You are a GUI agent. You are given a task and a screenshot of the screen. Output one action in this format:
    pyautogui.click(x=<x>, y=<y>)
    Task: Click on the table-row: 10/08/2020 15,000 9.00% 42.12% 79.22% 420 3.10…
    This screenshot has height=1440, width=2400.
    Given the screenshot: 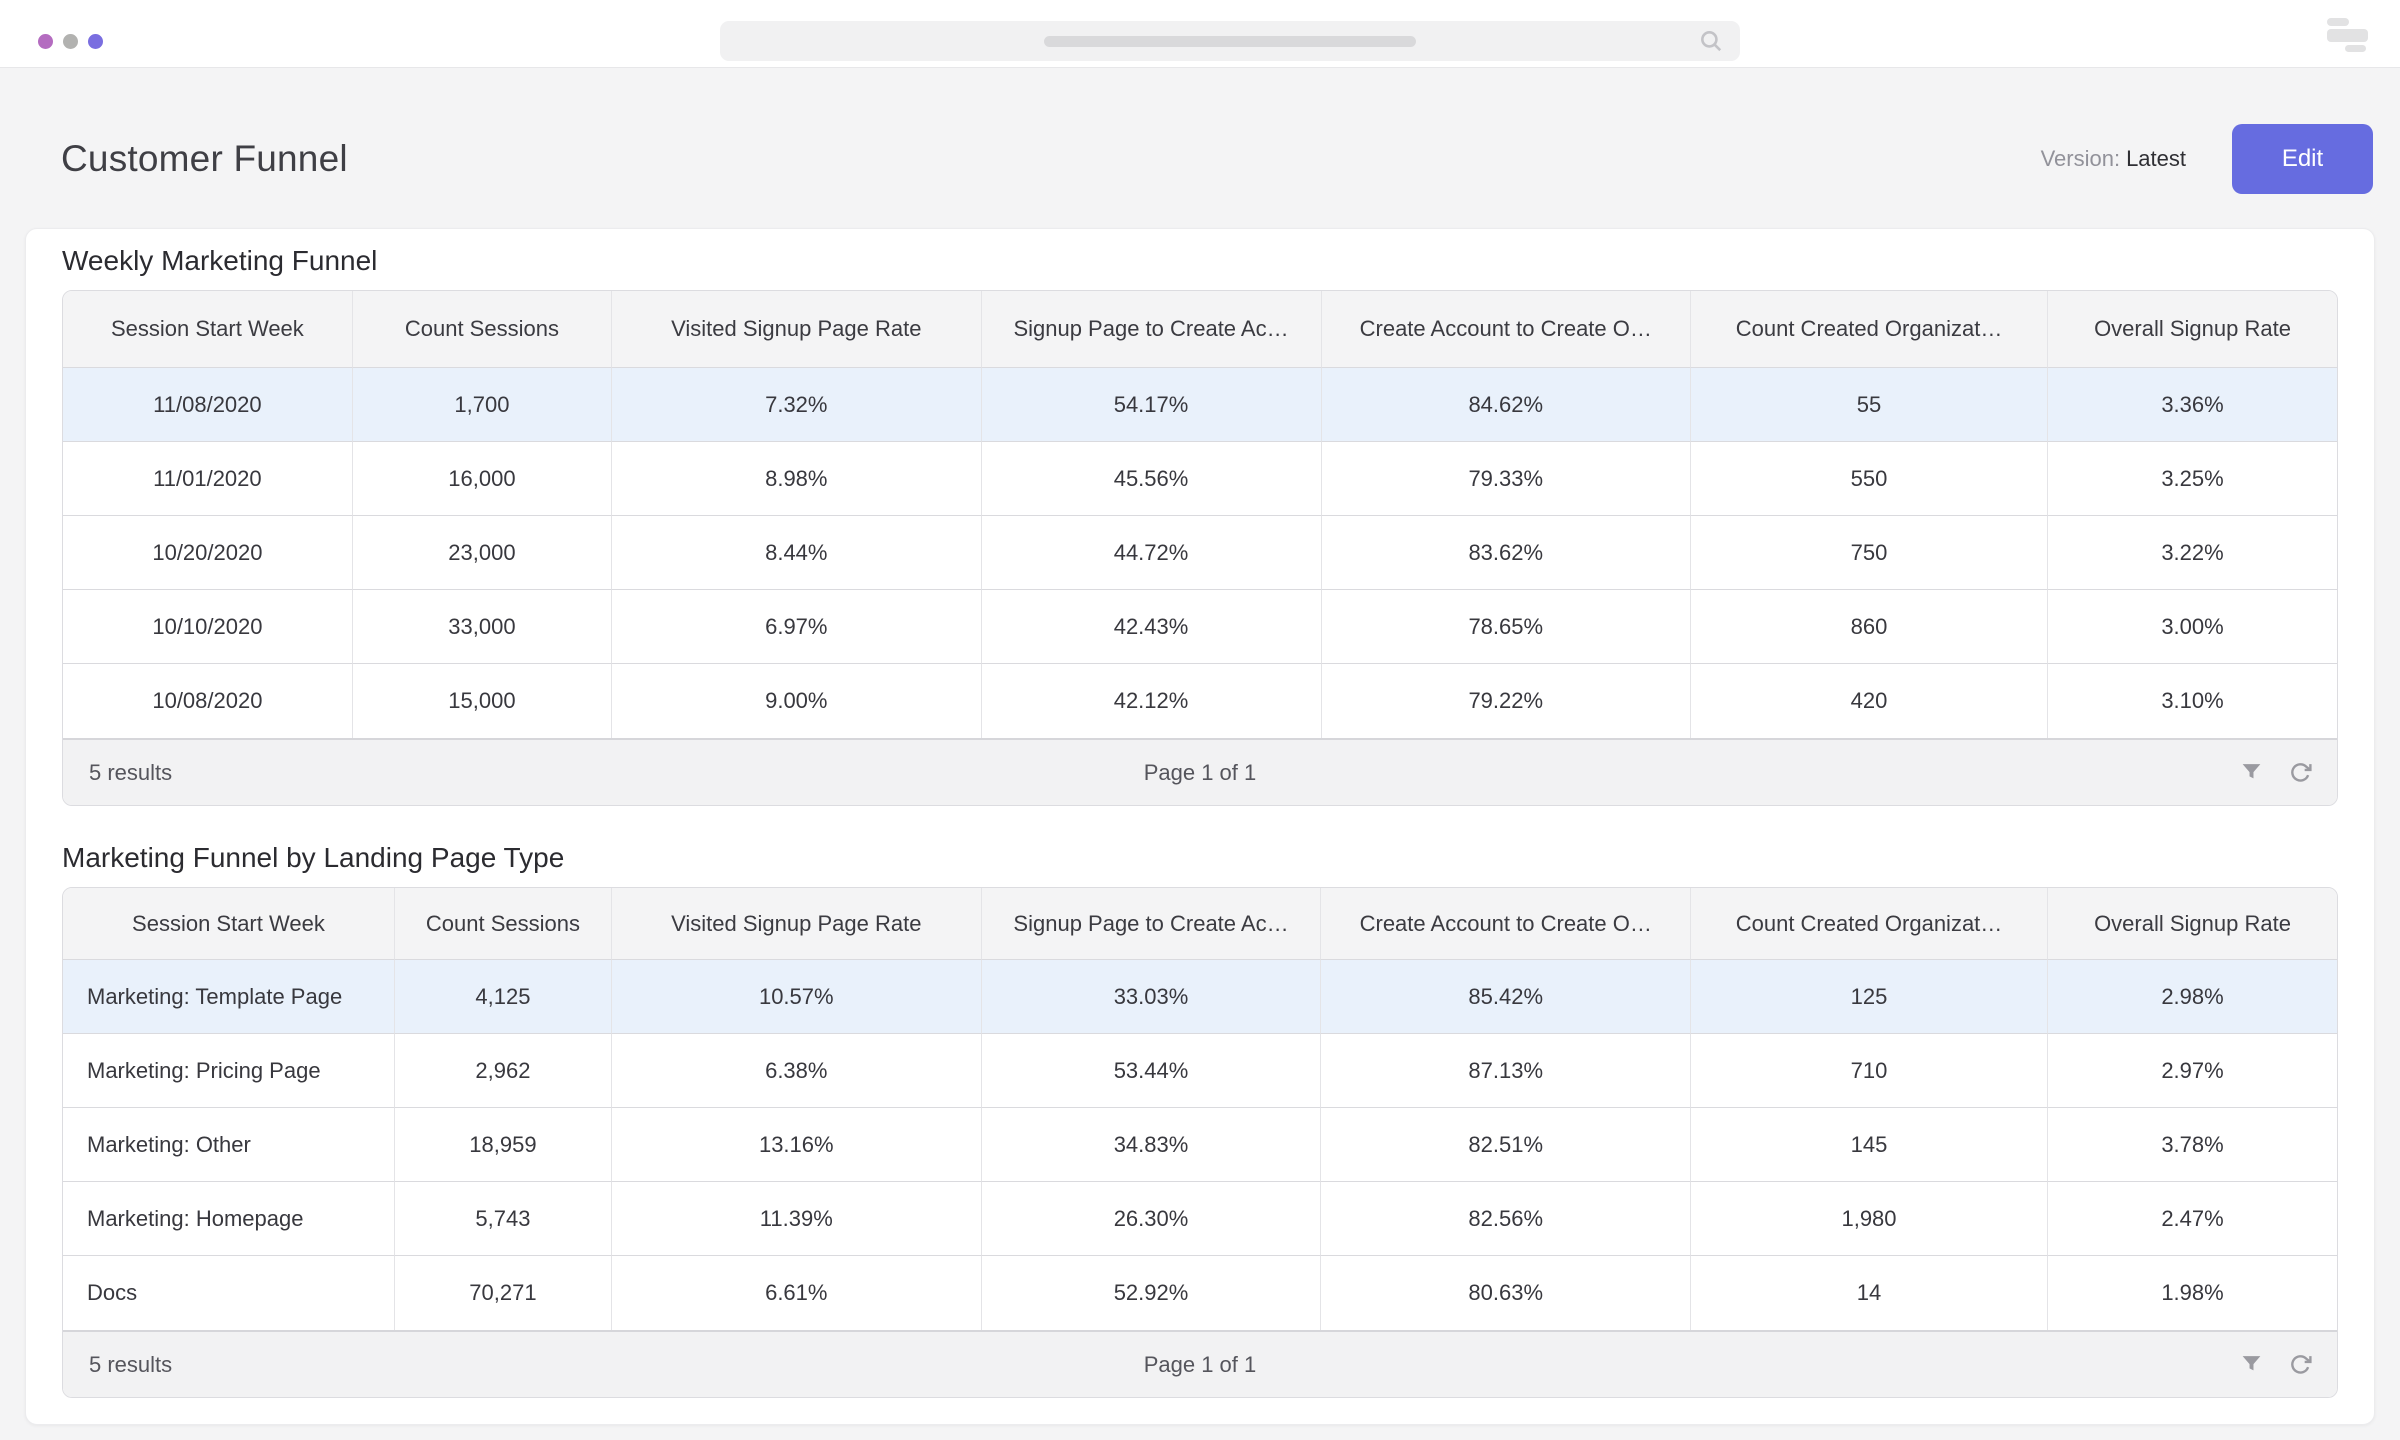 What is the action you would take?
    pyautogui.click(x=1200, y=701)
    